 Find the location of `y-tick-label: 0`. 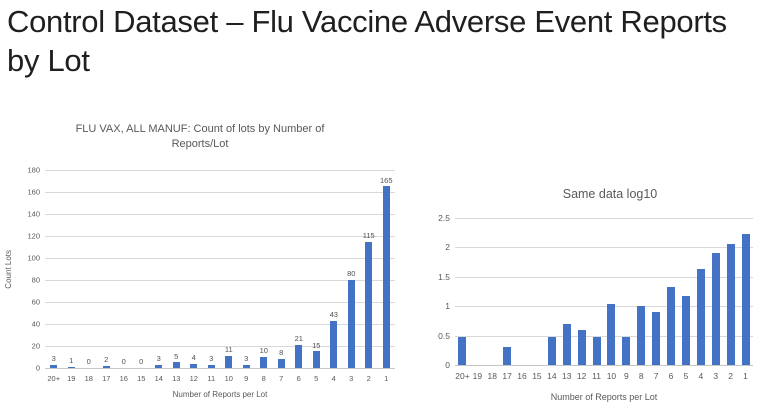

y-tick-label: 0 is located at coordinates (37, 368).